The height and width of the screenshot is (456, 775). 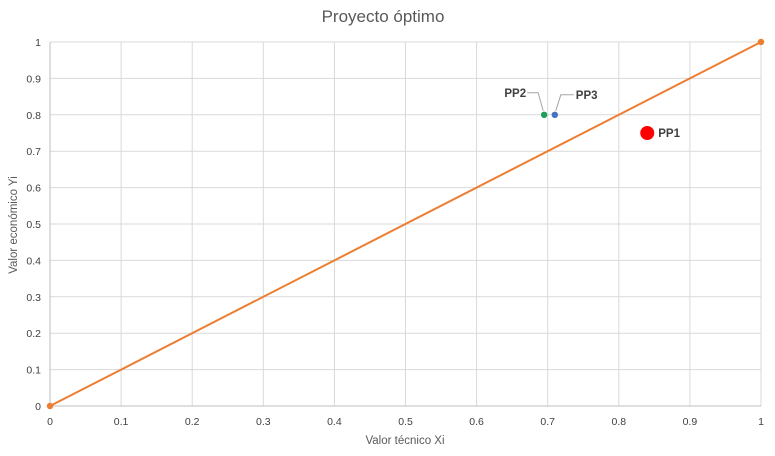 I want to click on y-tick-label: 0, so click(x=38, y=407).